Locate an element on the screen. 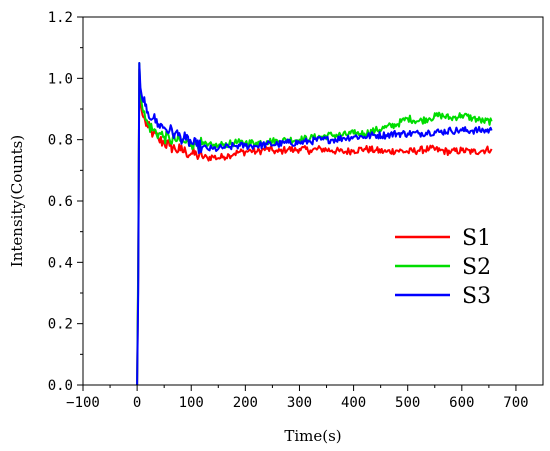 The image size is (550, 451). x-axis-title: Time(s) is located at coordinates (312, 436).